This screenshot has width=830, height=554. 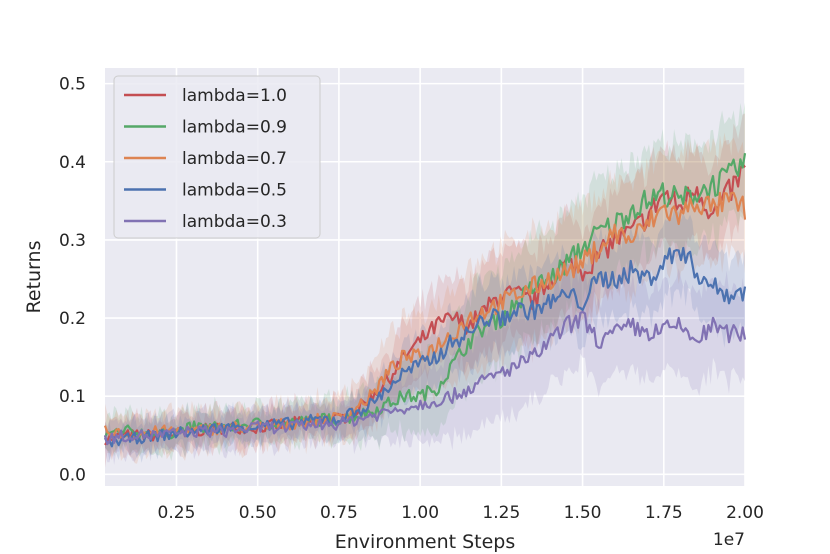 I want to click on y-tick-label: 0.0, so click(x=72, y=475).